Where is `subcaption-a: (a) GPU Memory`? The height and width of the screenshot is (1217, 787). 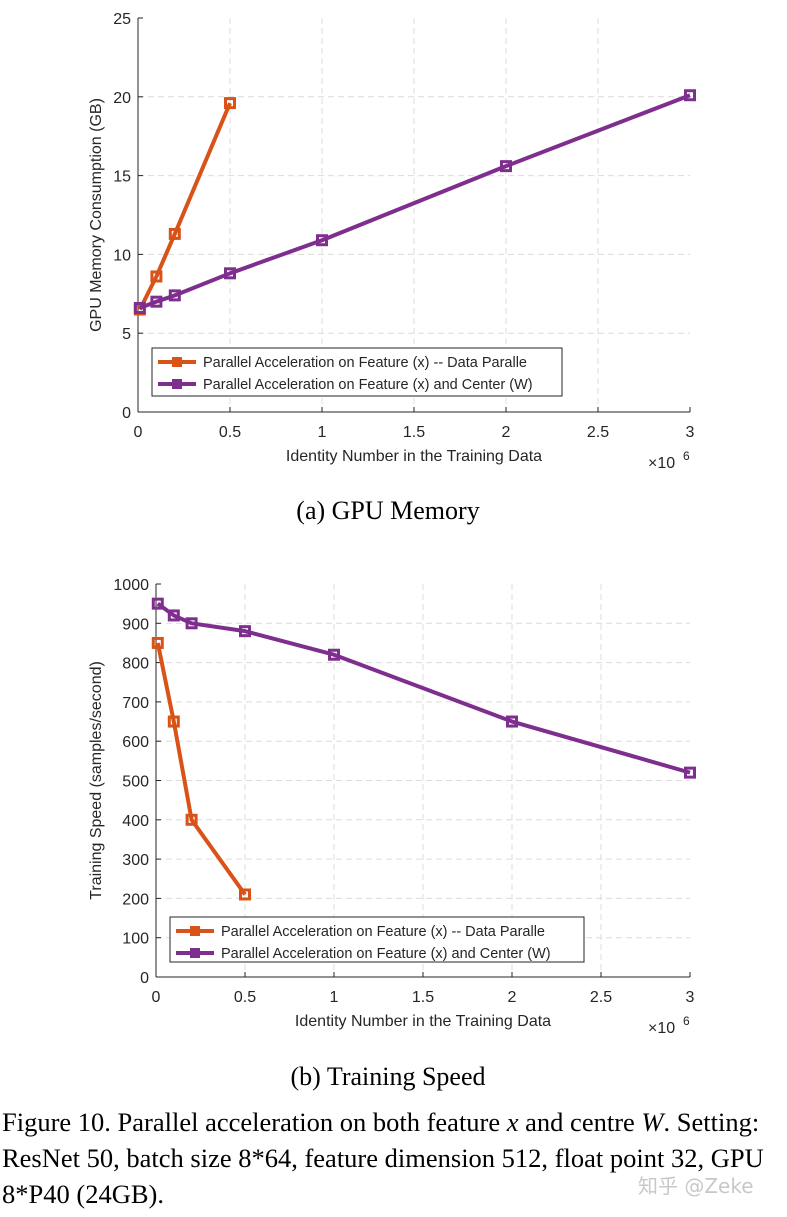 subcaption-a: (a) GPU Memory is located at coordinates (387, 510).